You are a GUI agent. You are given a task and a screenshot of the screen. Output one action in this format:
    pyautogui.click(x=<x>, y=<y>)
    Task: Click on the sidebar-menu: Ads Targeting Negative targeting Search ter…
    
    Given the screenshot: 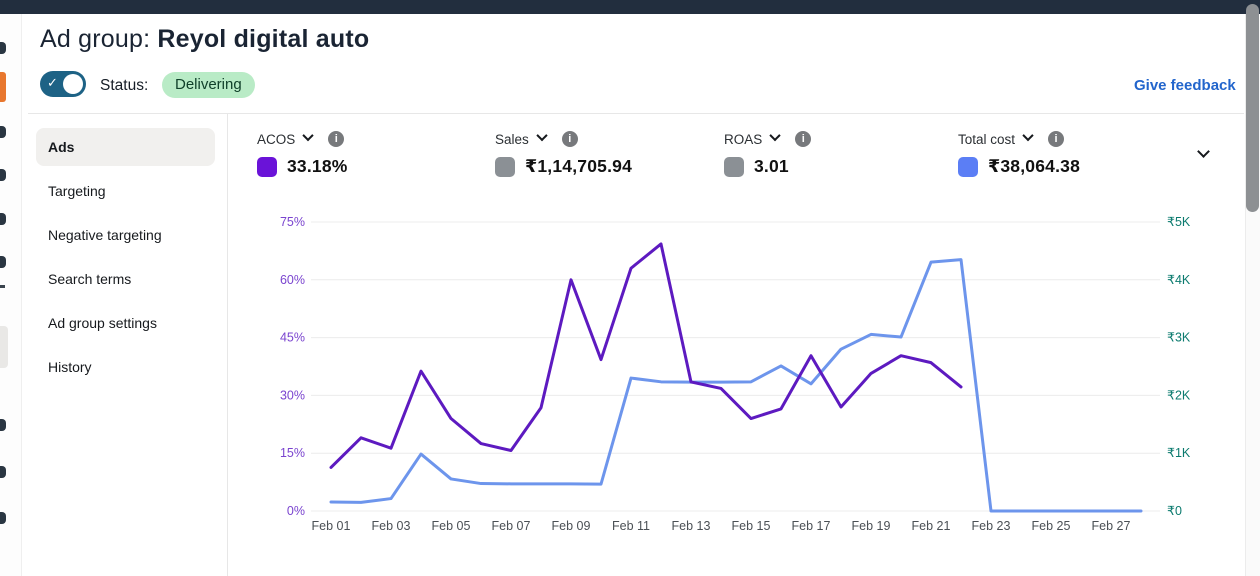 What is the action you would take?
    pyautogui.click(x=128, y=345)
    